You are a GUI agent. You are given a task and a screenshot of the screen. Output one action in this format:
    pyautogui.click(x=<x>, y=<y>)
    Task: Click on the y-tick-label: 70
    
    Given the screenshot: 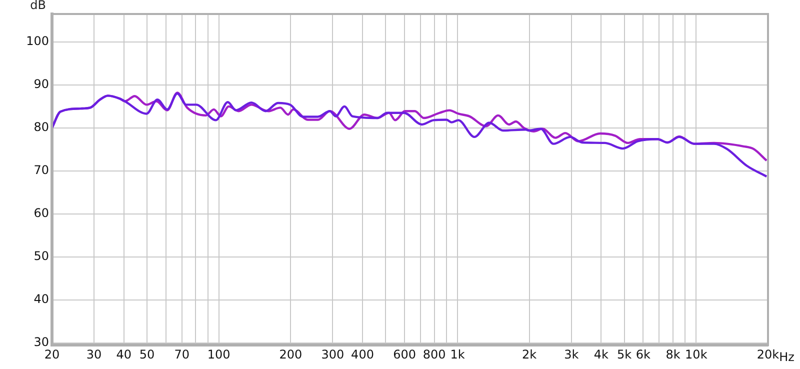 What is the action you would take?
    pyautogui.click(x=41, y=170)
    